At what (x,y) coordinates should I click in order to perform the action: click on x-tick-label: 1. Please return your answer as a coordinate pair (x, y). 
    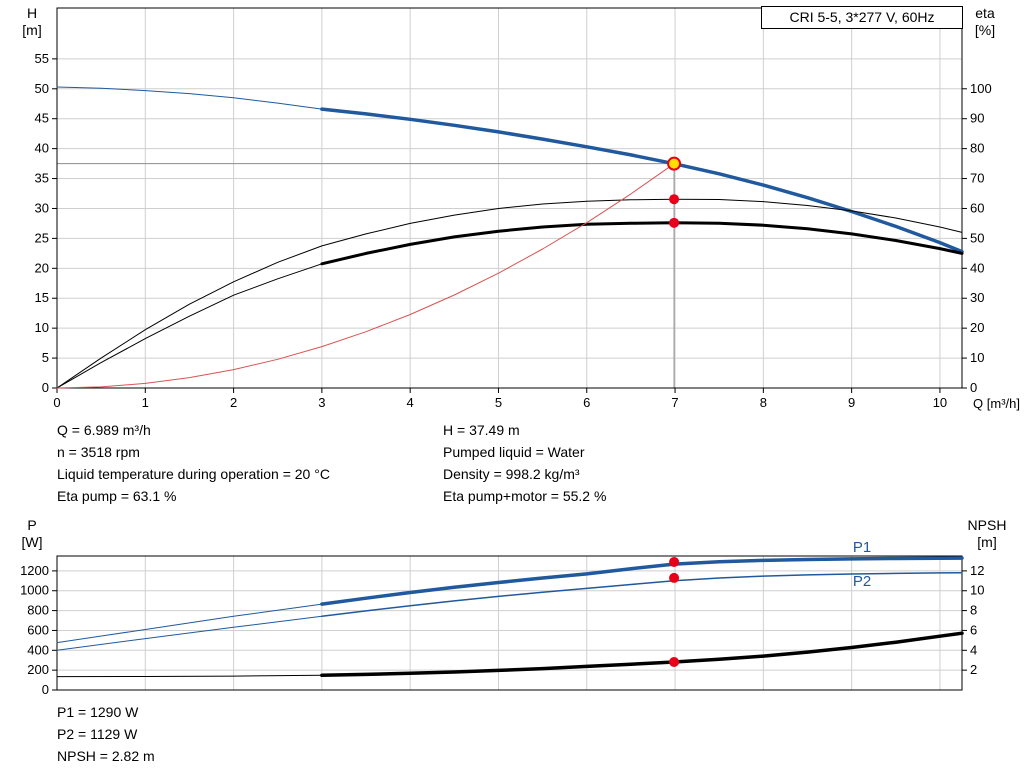
    Looking at the image, I should click on (145, 402).